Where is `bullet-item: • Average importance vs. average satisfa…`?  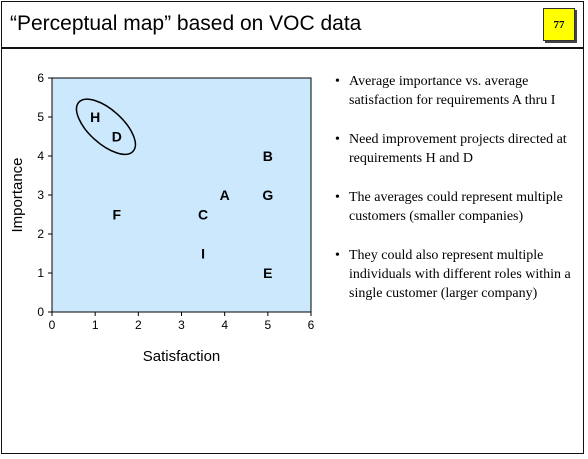 bullet-item: • Average importance vs. average satisfa… is located at coordinates (457, 91).